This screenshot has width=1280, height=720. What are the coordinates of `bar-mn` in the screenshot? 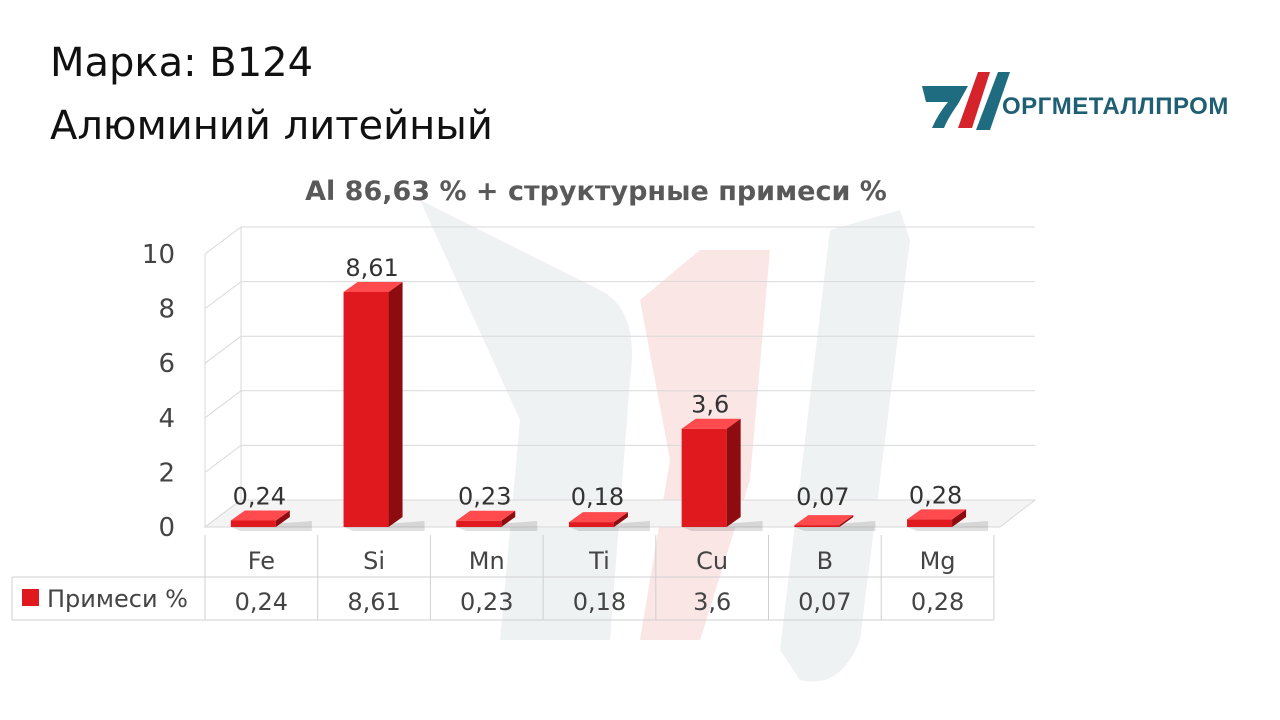 It's located at (497, 520).